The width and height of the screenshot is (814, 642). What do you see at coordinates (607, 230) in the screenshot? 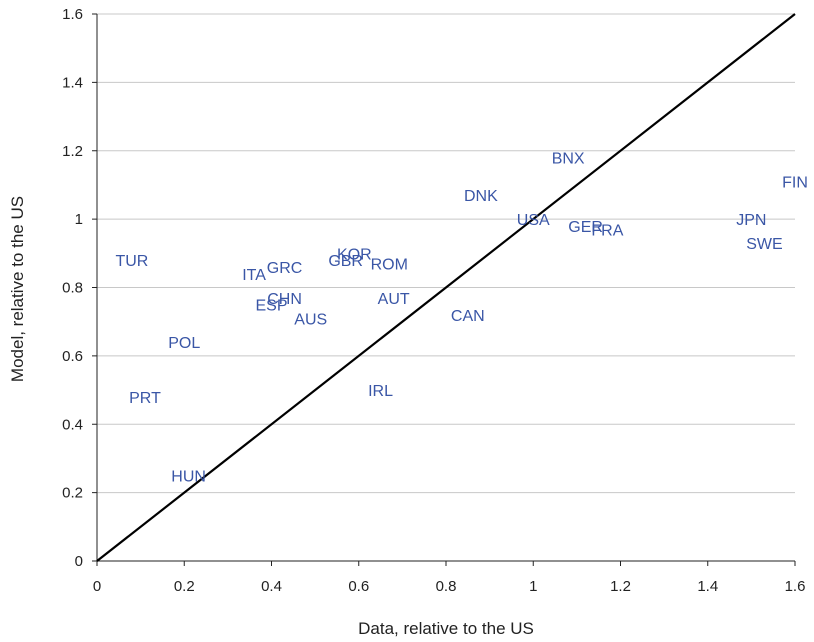
I see `point-label-fra: FRA` at bounding box center [607, 230].